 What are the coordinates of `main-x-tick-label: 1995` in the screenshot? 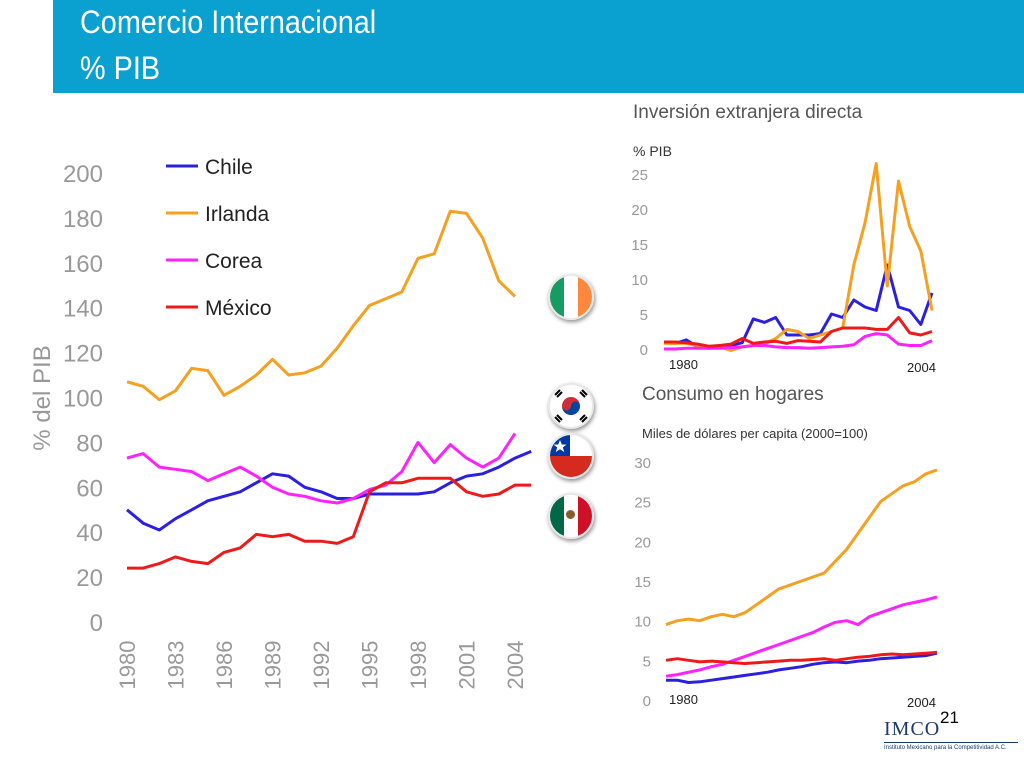 It's located at (370, 665).